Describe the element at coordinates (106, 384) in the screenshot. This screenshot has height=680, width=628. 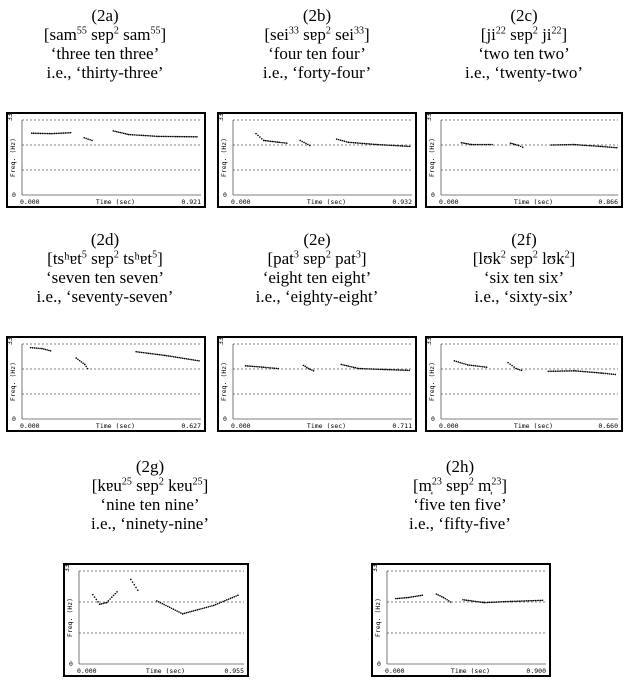
I see `pitch-plot: 330 0 Freq. (Hz) 0.000 0.627 Time (sec)` at that location.